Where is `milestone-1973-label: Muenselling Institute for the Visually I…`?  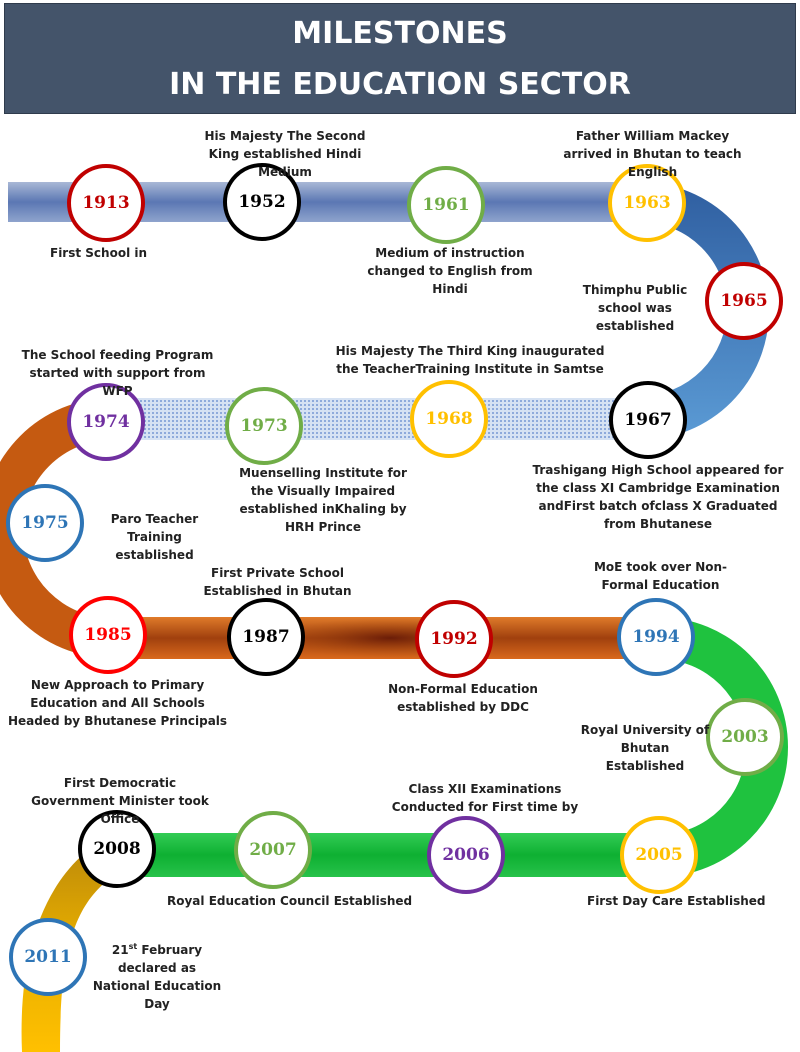
milestone-1973-label: Muenselling Institute for the Visually I… is located at coordinates (323, 500).